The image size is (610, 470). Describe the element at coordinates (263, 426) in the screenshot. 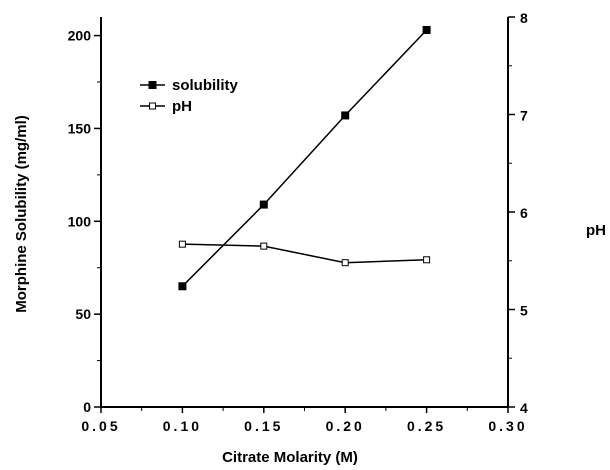

I see `x-tick-label: 0.15` at that location.